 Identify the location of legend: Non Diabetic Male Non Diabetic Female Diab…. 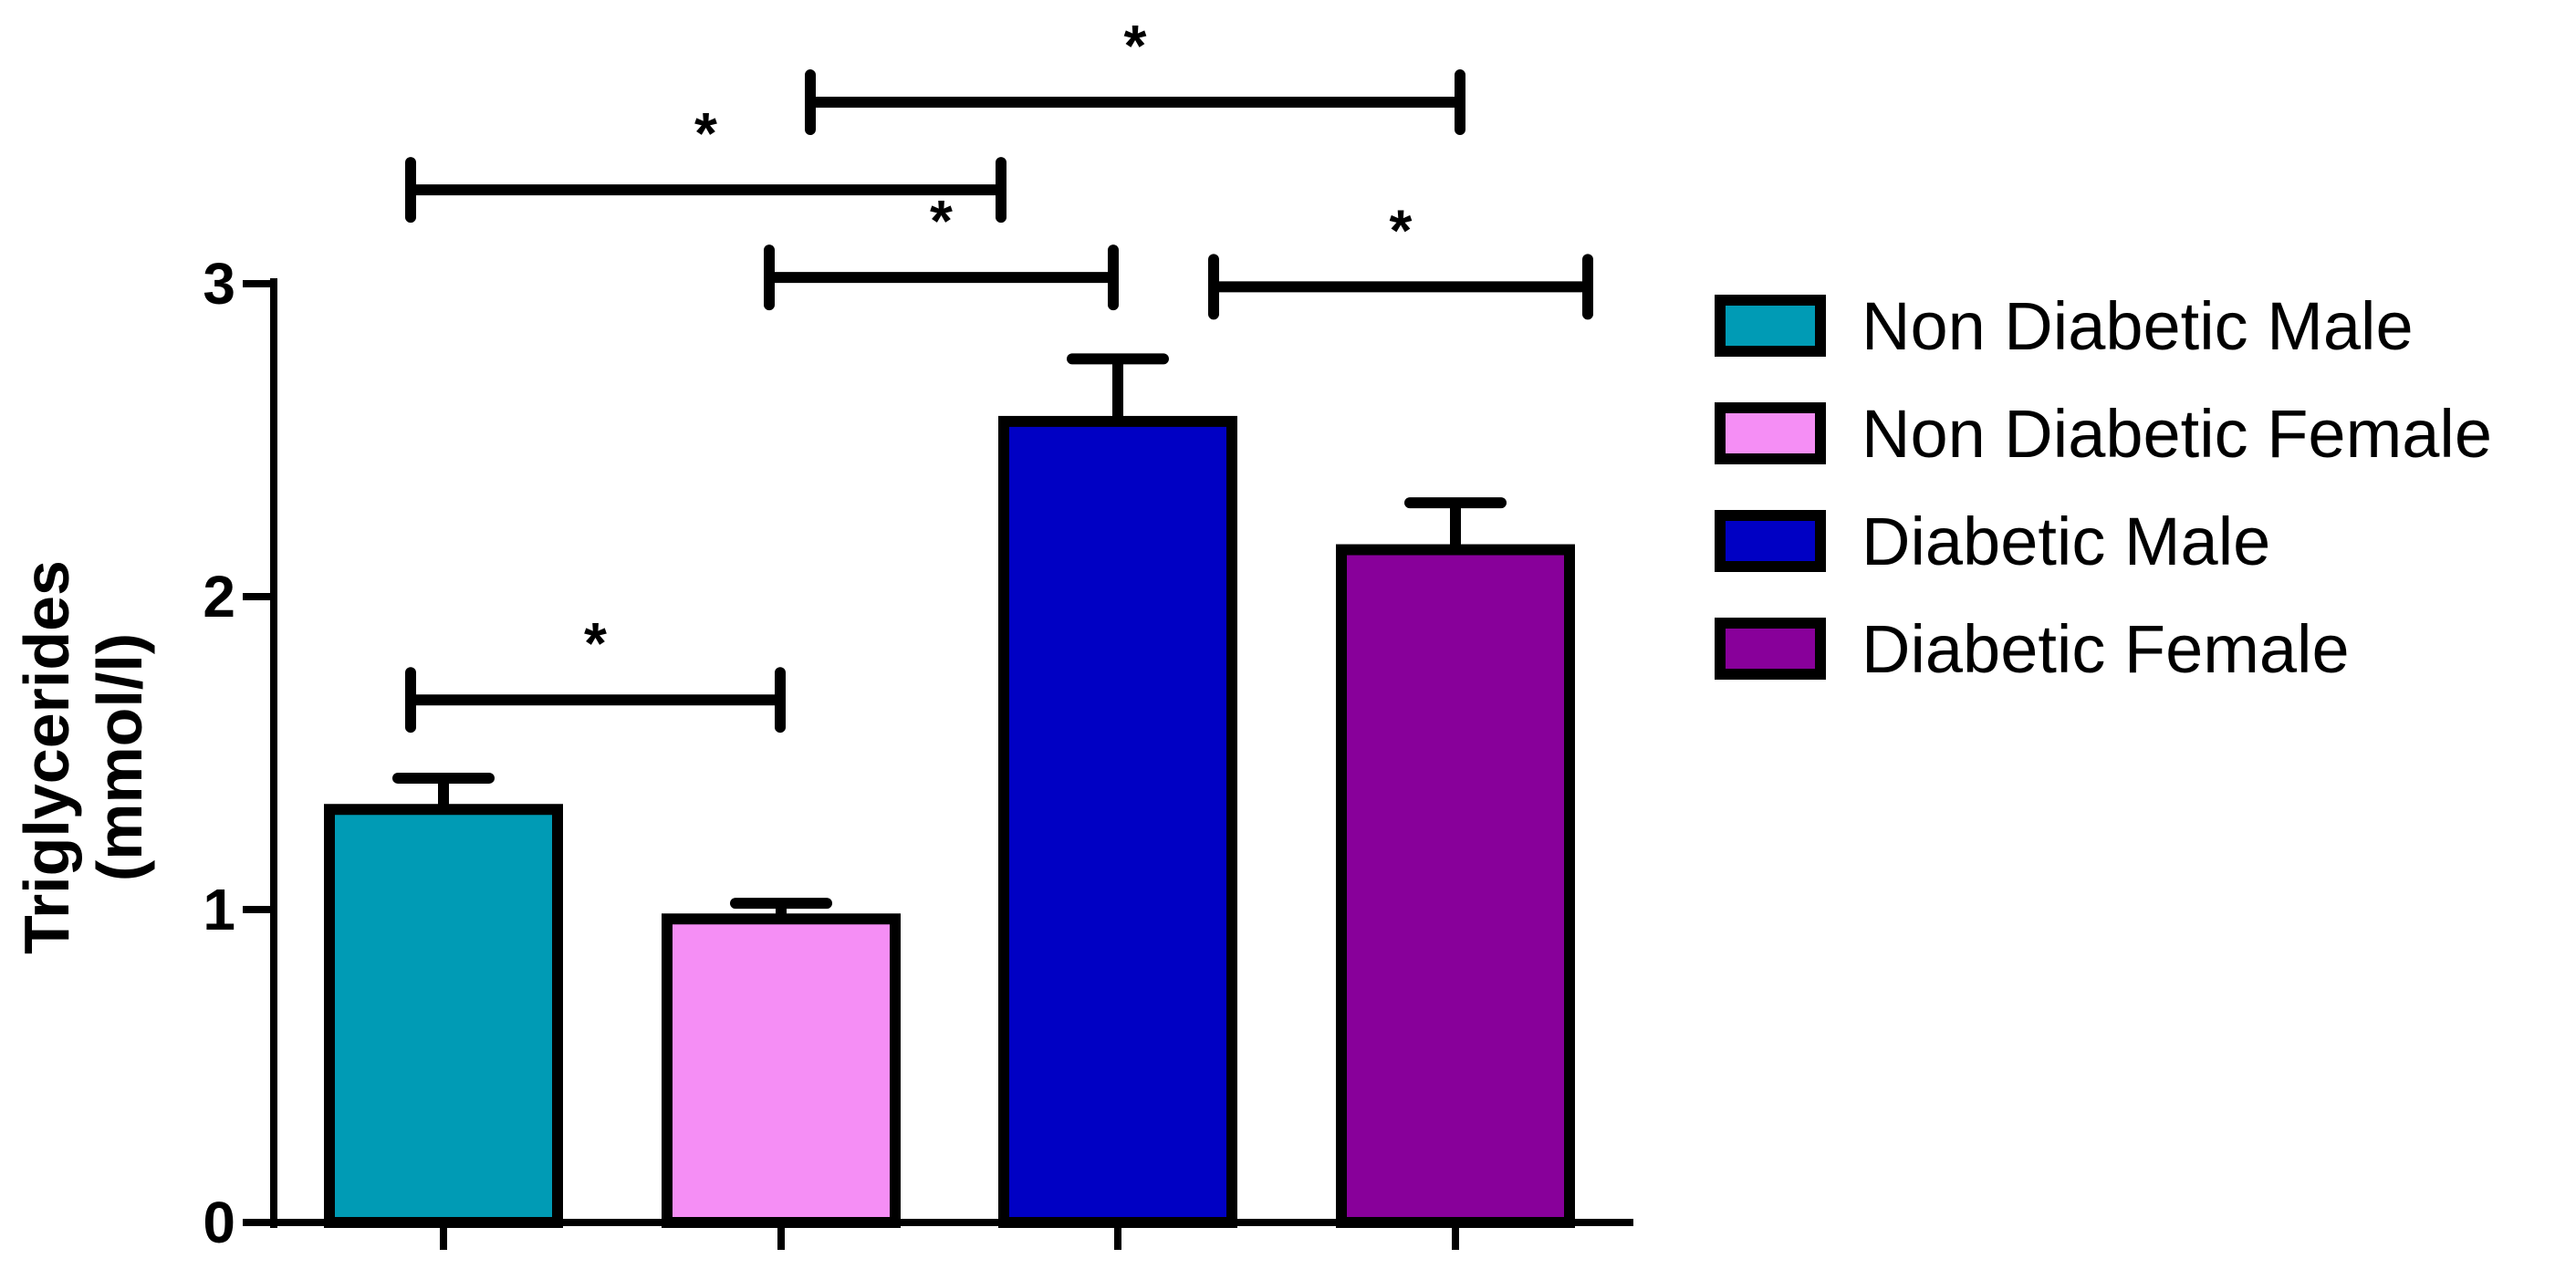
(2103, 487).